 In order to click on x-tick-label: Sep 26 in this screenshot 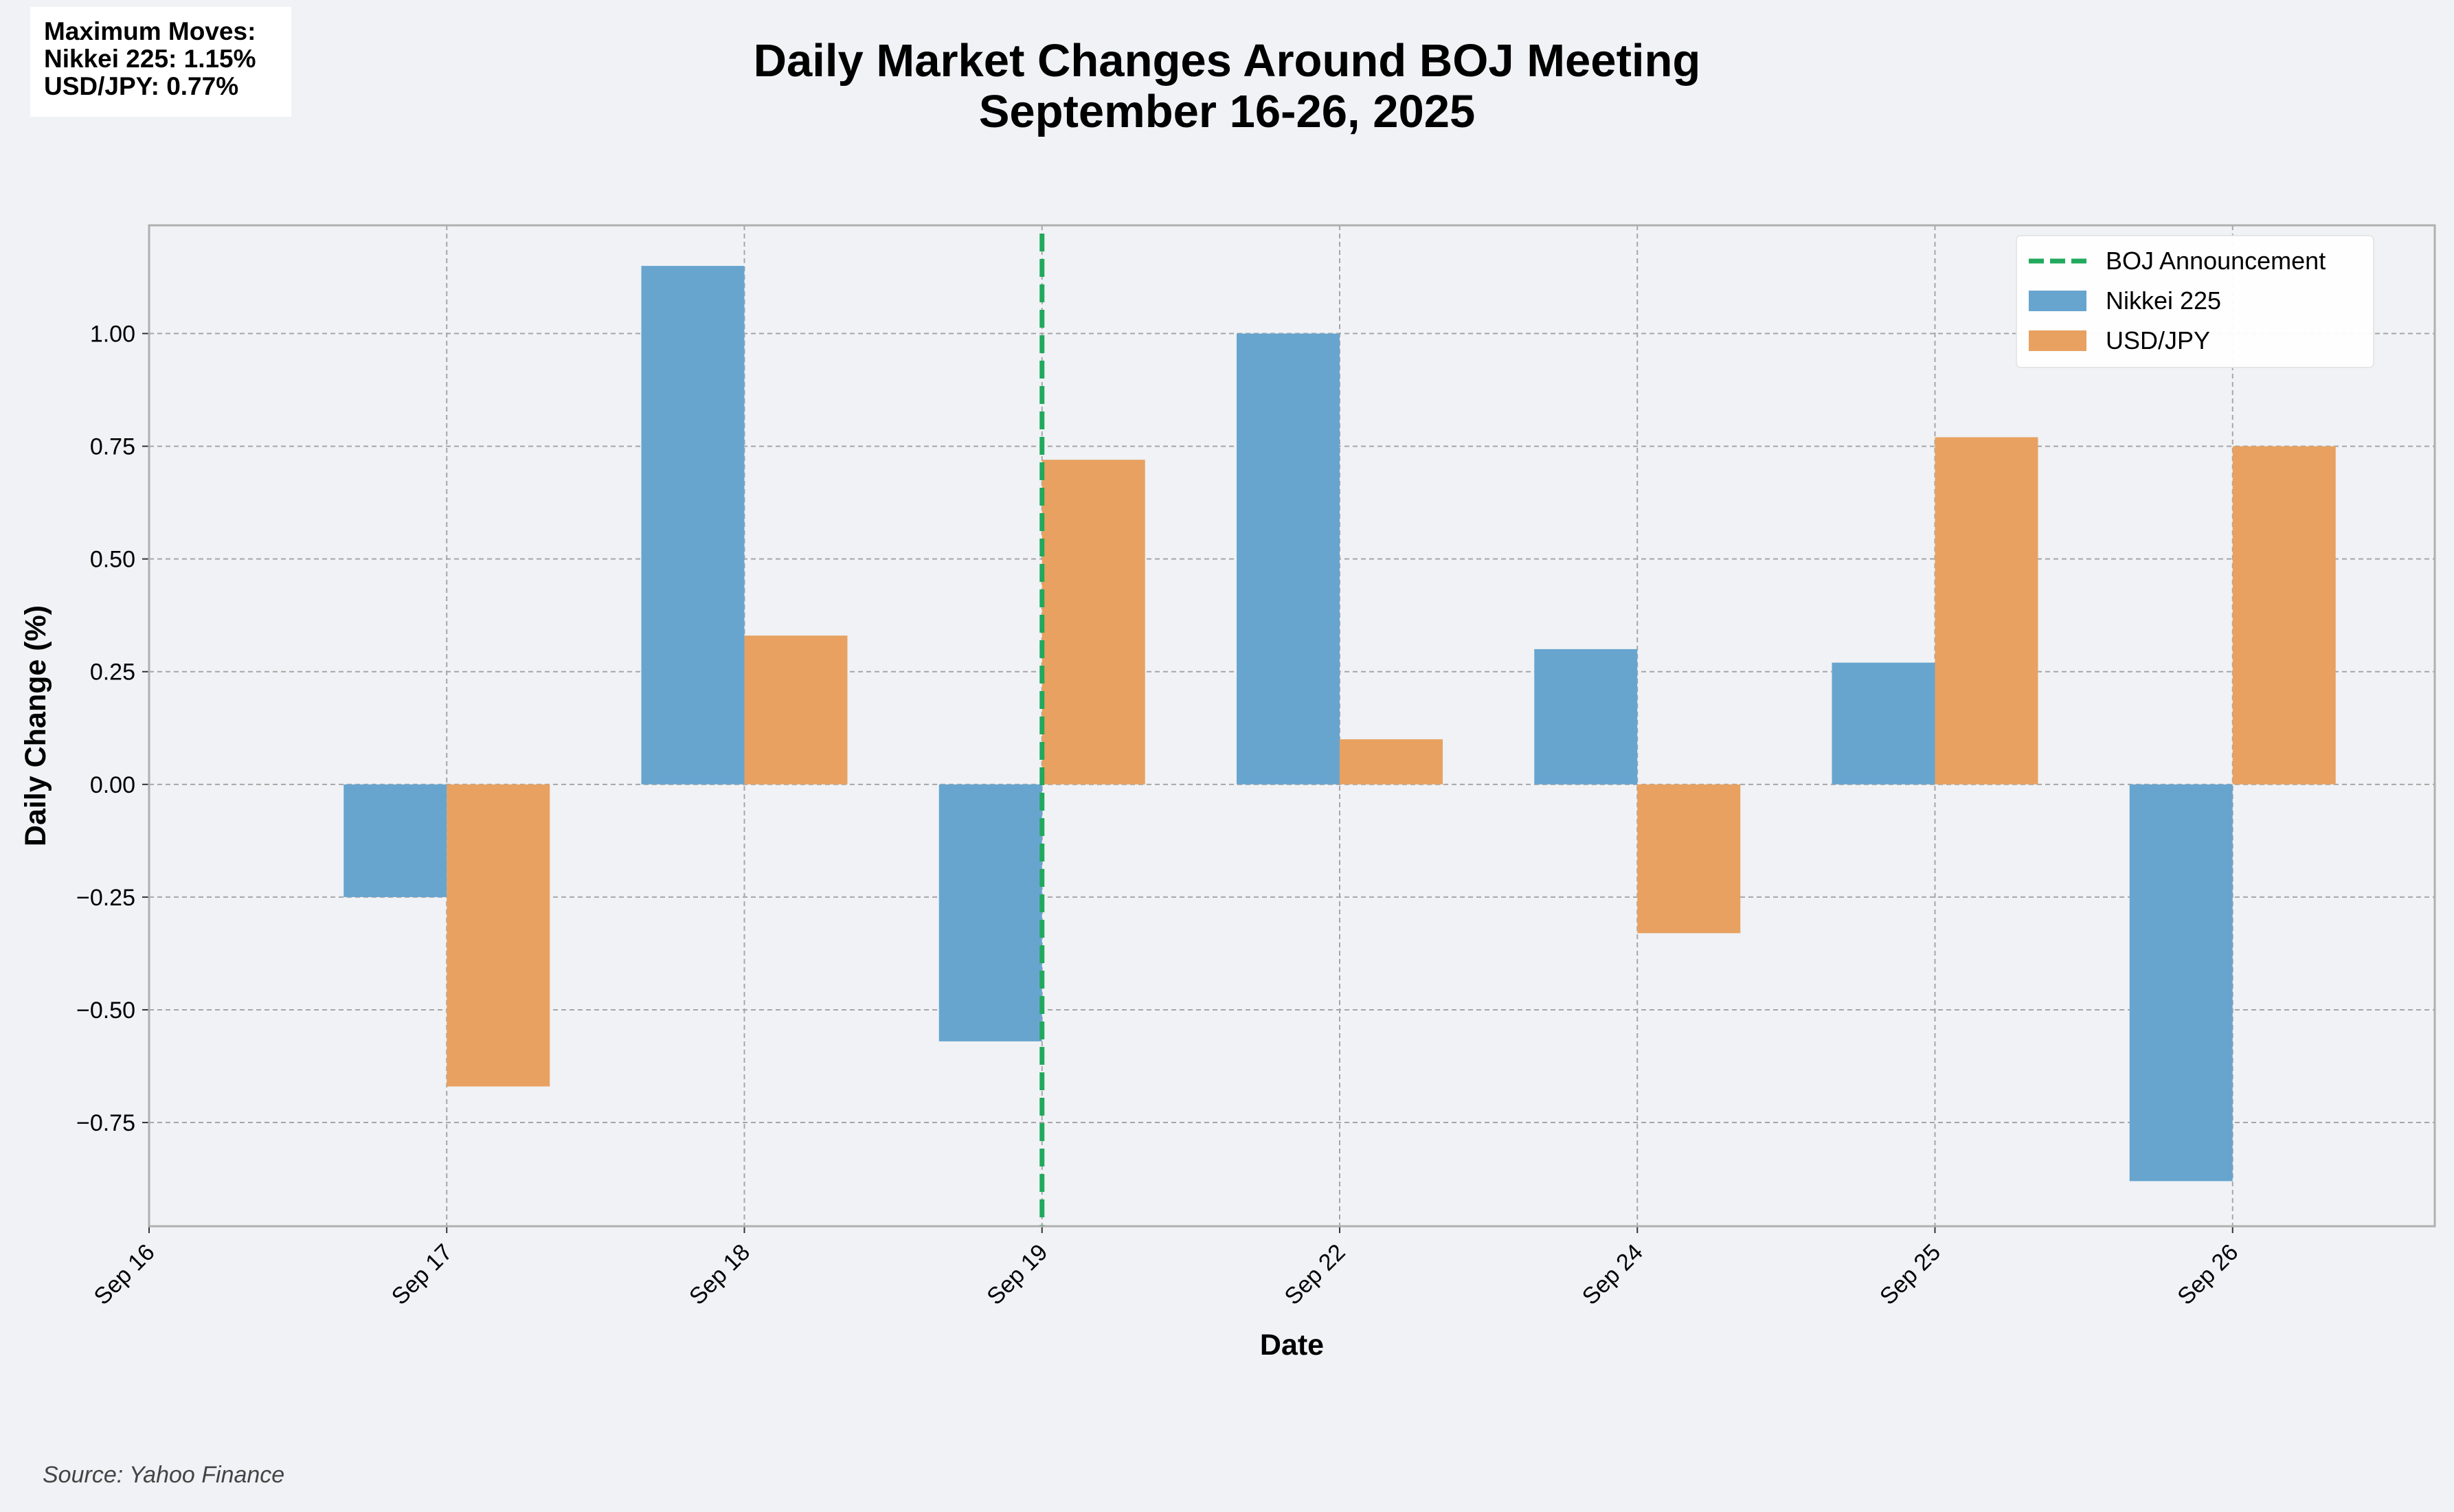, I will do `click(2207, 1275)`.